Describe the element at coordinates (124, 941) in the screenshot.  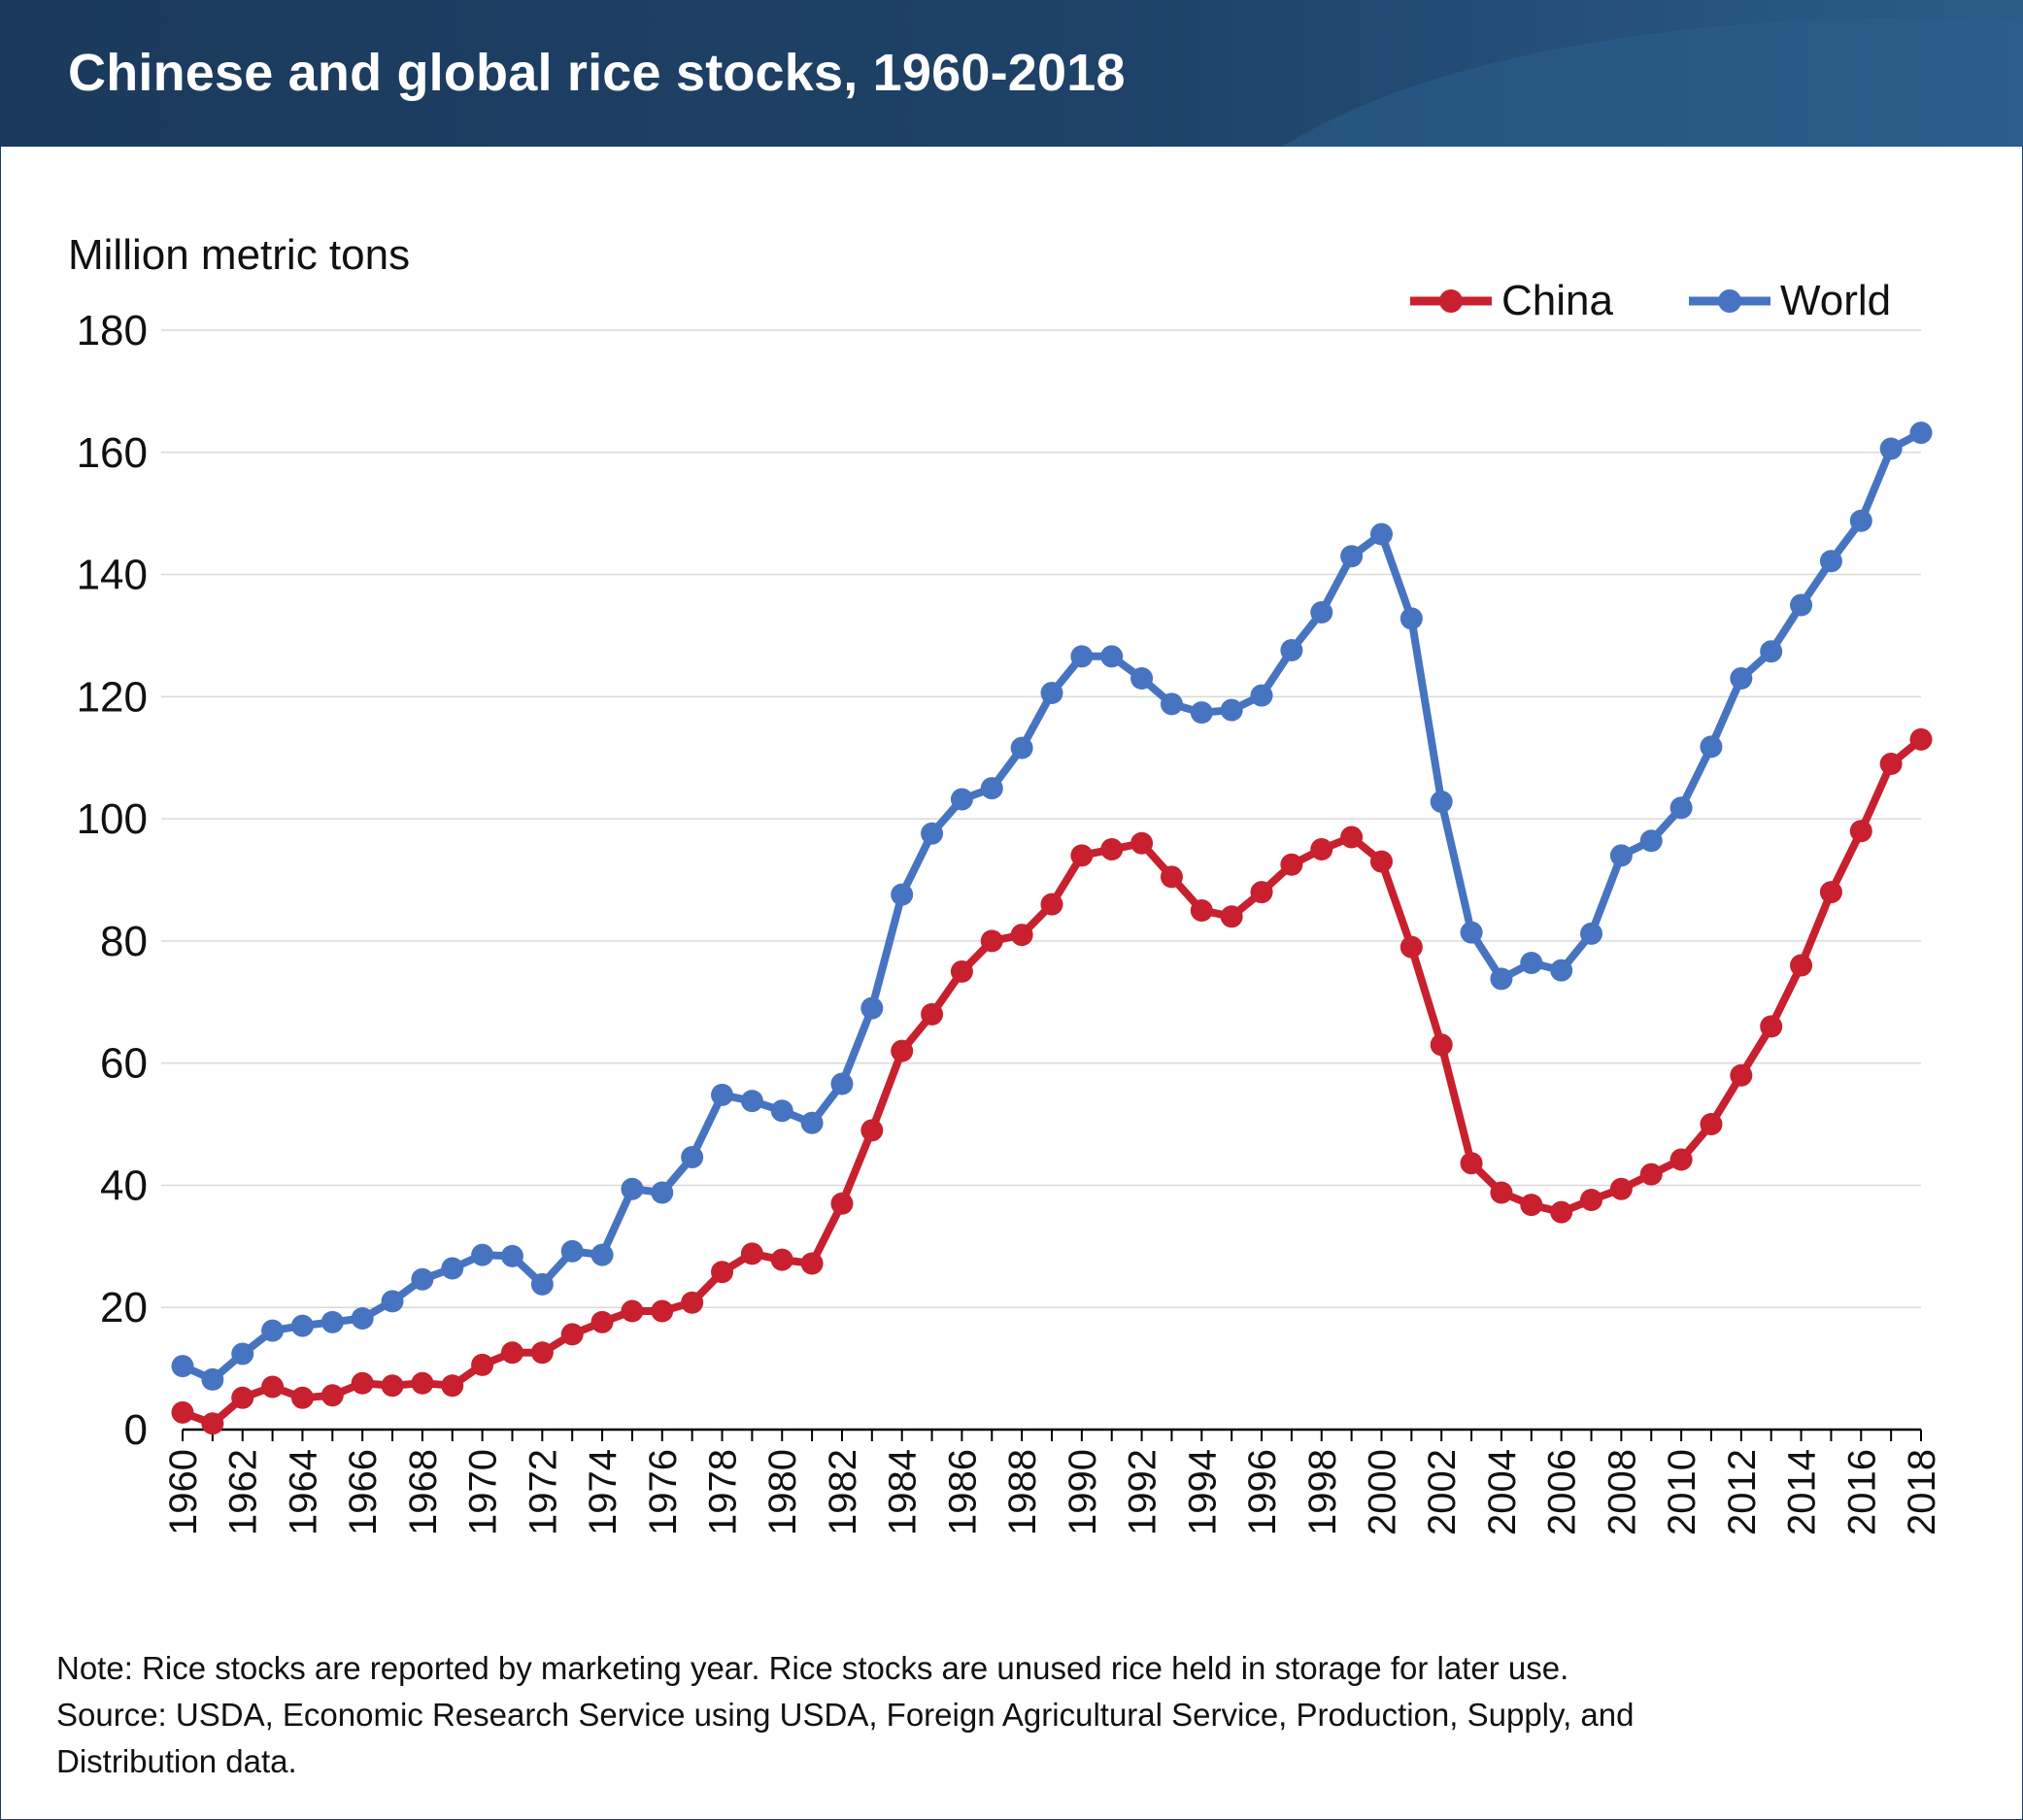
I see `y-tick-label: 80` at that location.